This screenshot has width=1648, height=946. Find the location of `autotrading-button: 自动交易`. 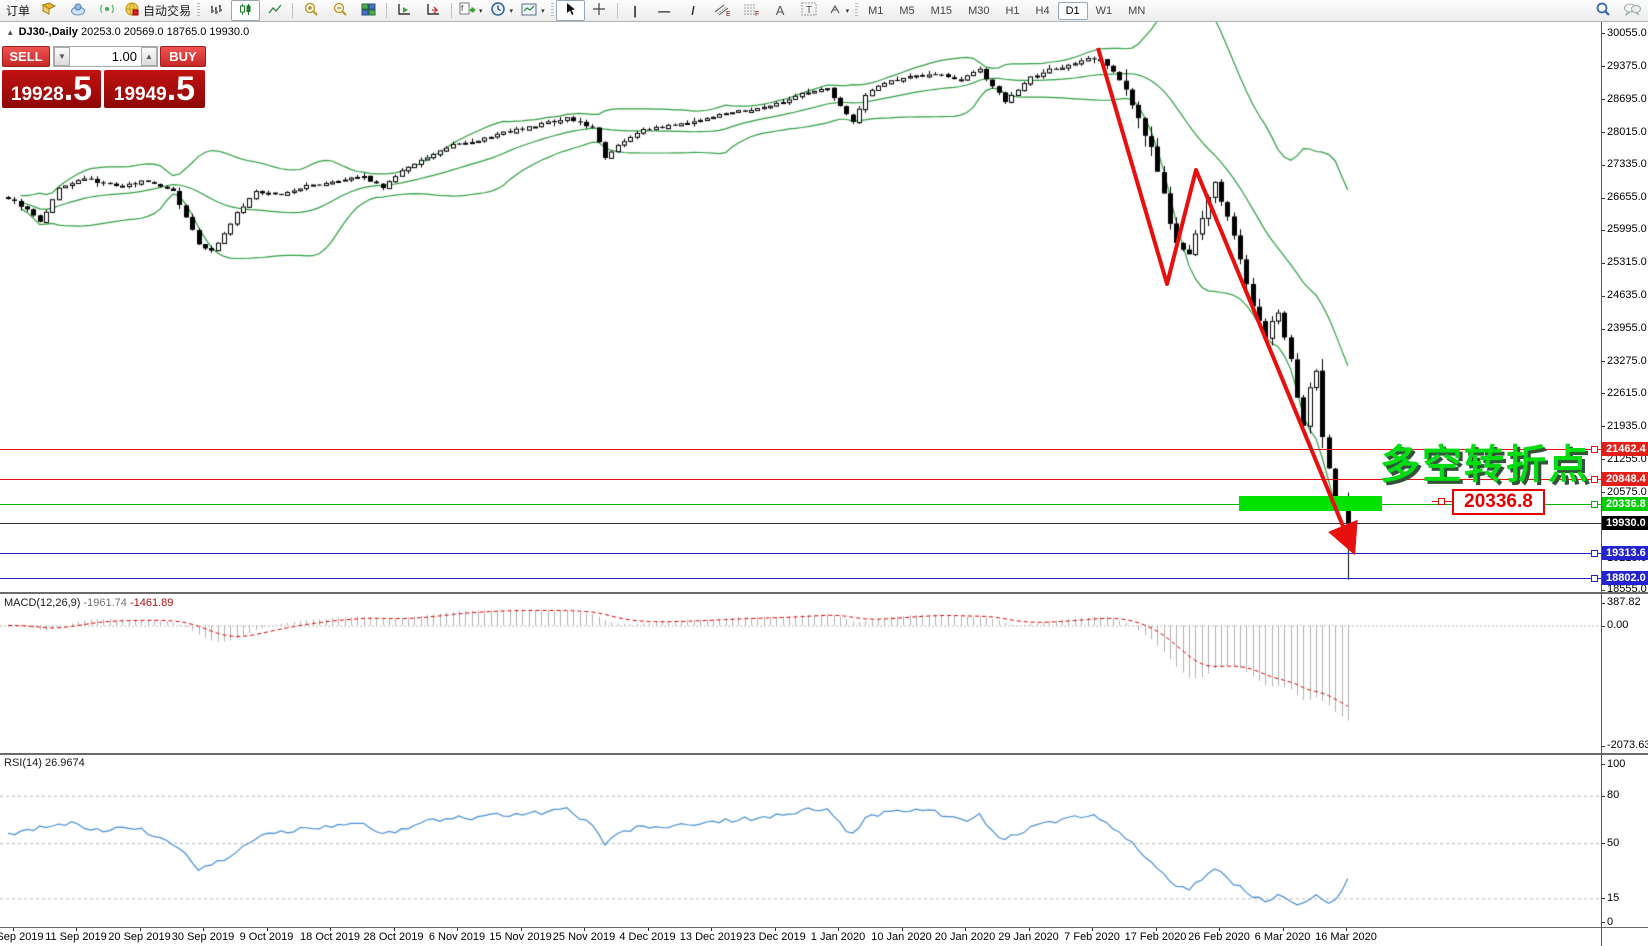

autotrading-button: 自动交易 is located at coordinates (158, 10).